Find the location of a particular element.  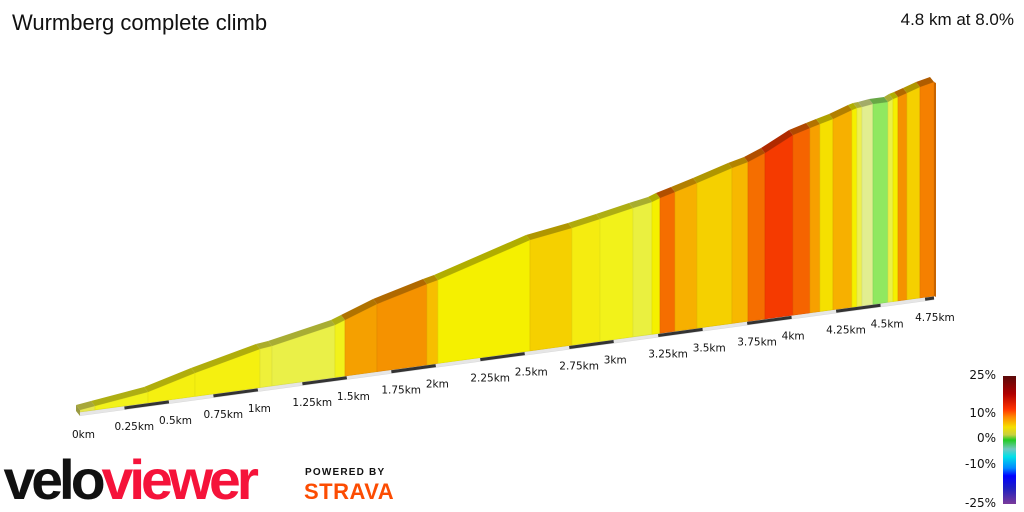

x-axis-tick-label: 2.5km is located at coordinates (531, 373).